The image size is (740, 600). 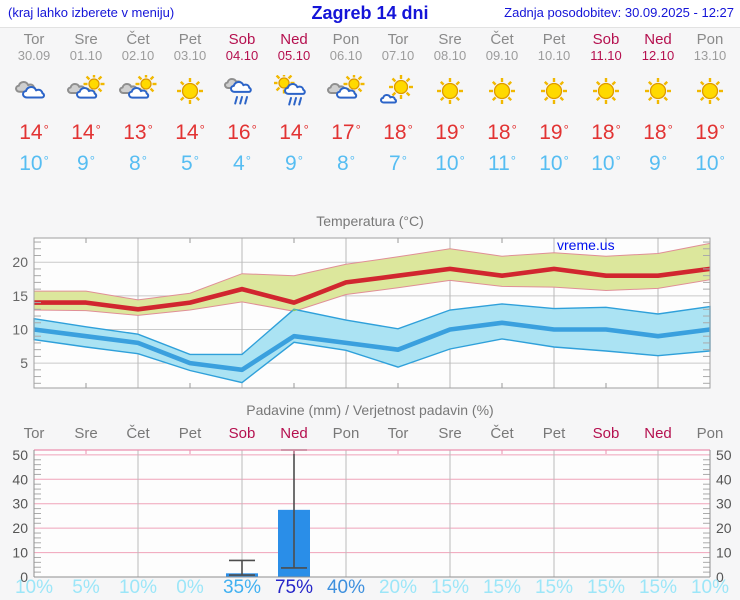 What do you see at coordinates (294, 433) in the screenshot?
I see `precip-day-label: Ned` at bounding box center [294, 433].